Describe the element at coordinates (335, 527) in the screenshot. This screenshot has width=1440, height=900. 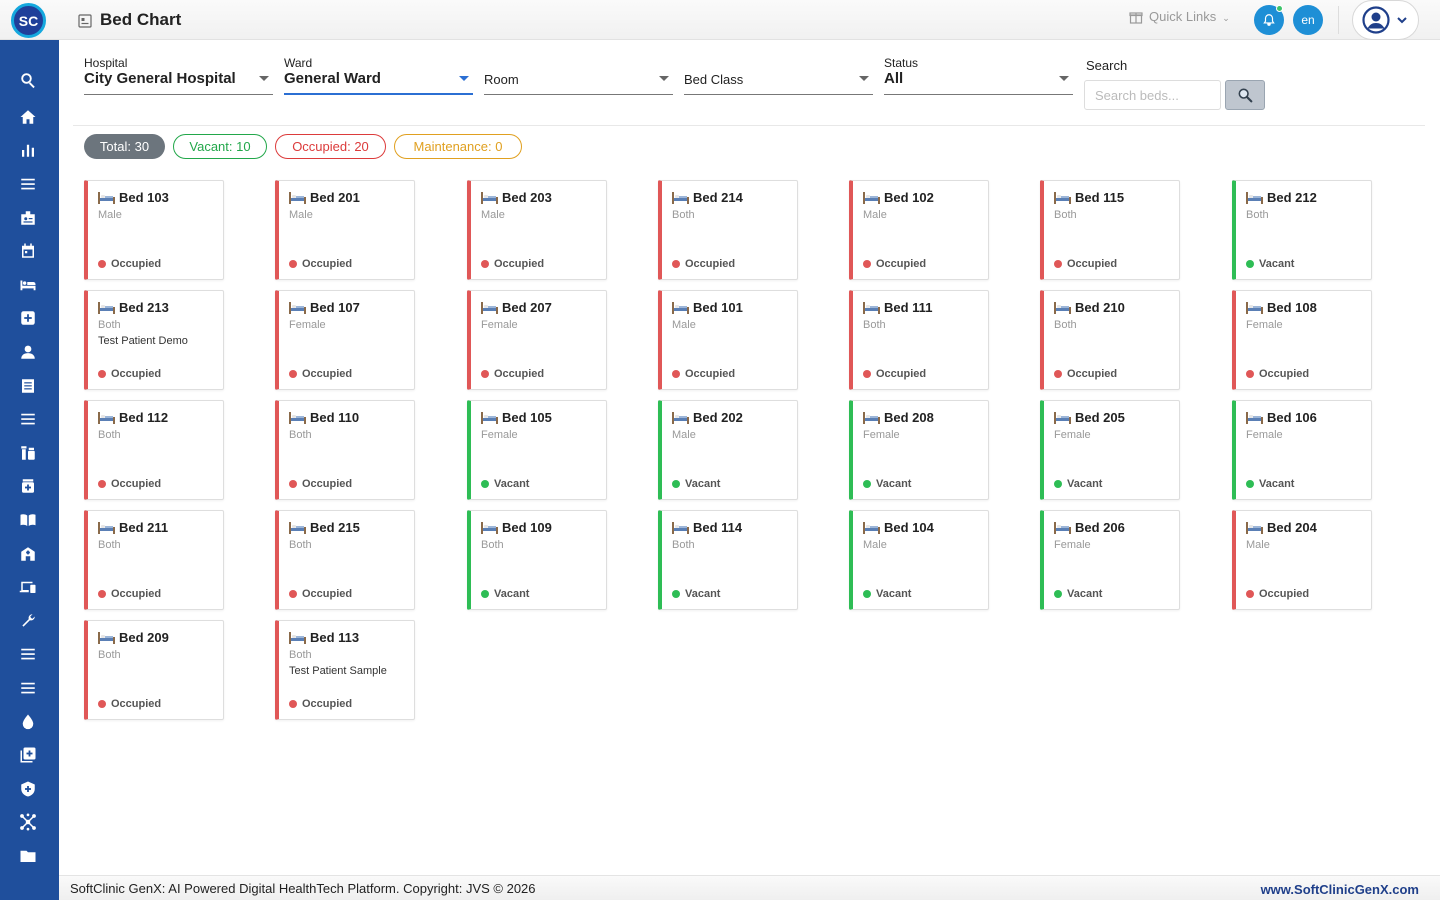
I see `bed-name: Bed 215` at that location.